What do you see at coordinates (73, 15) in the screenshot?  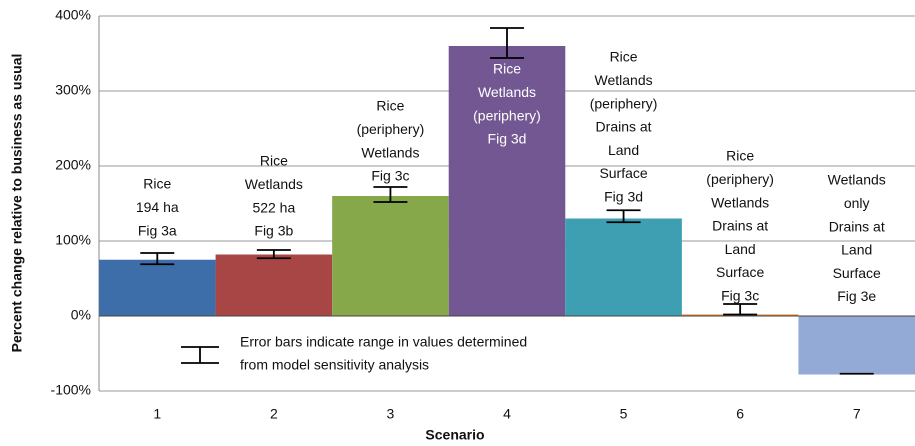 I see `y-tick-label: 400%` at bounding box center [73, 15].